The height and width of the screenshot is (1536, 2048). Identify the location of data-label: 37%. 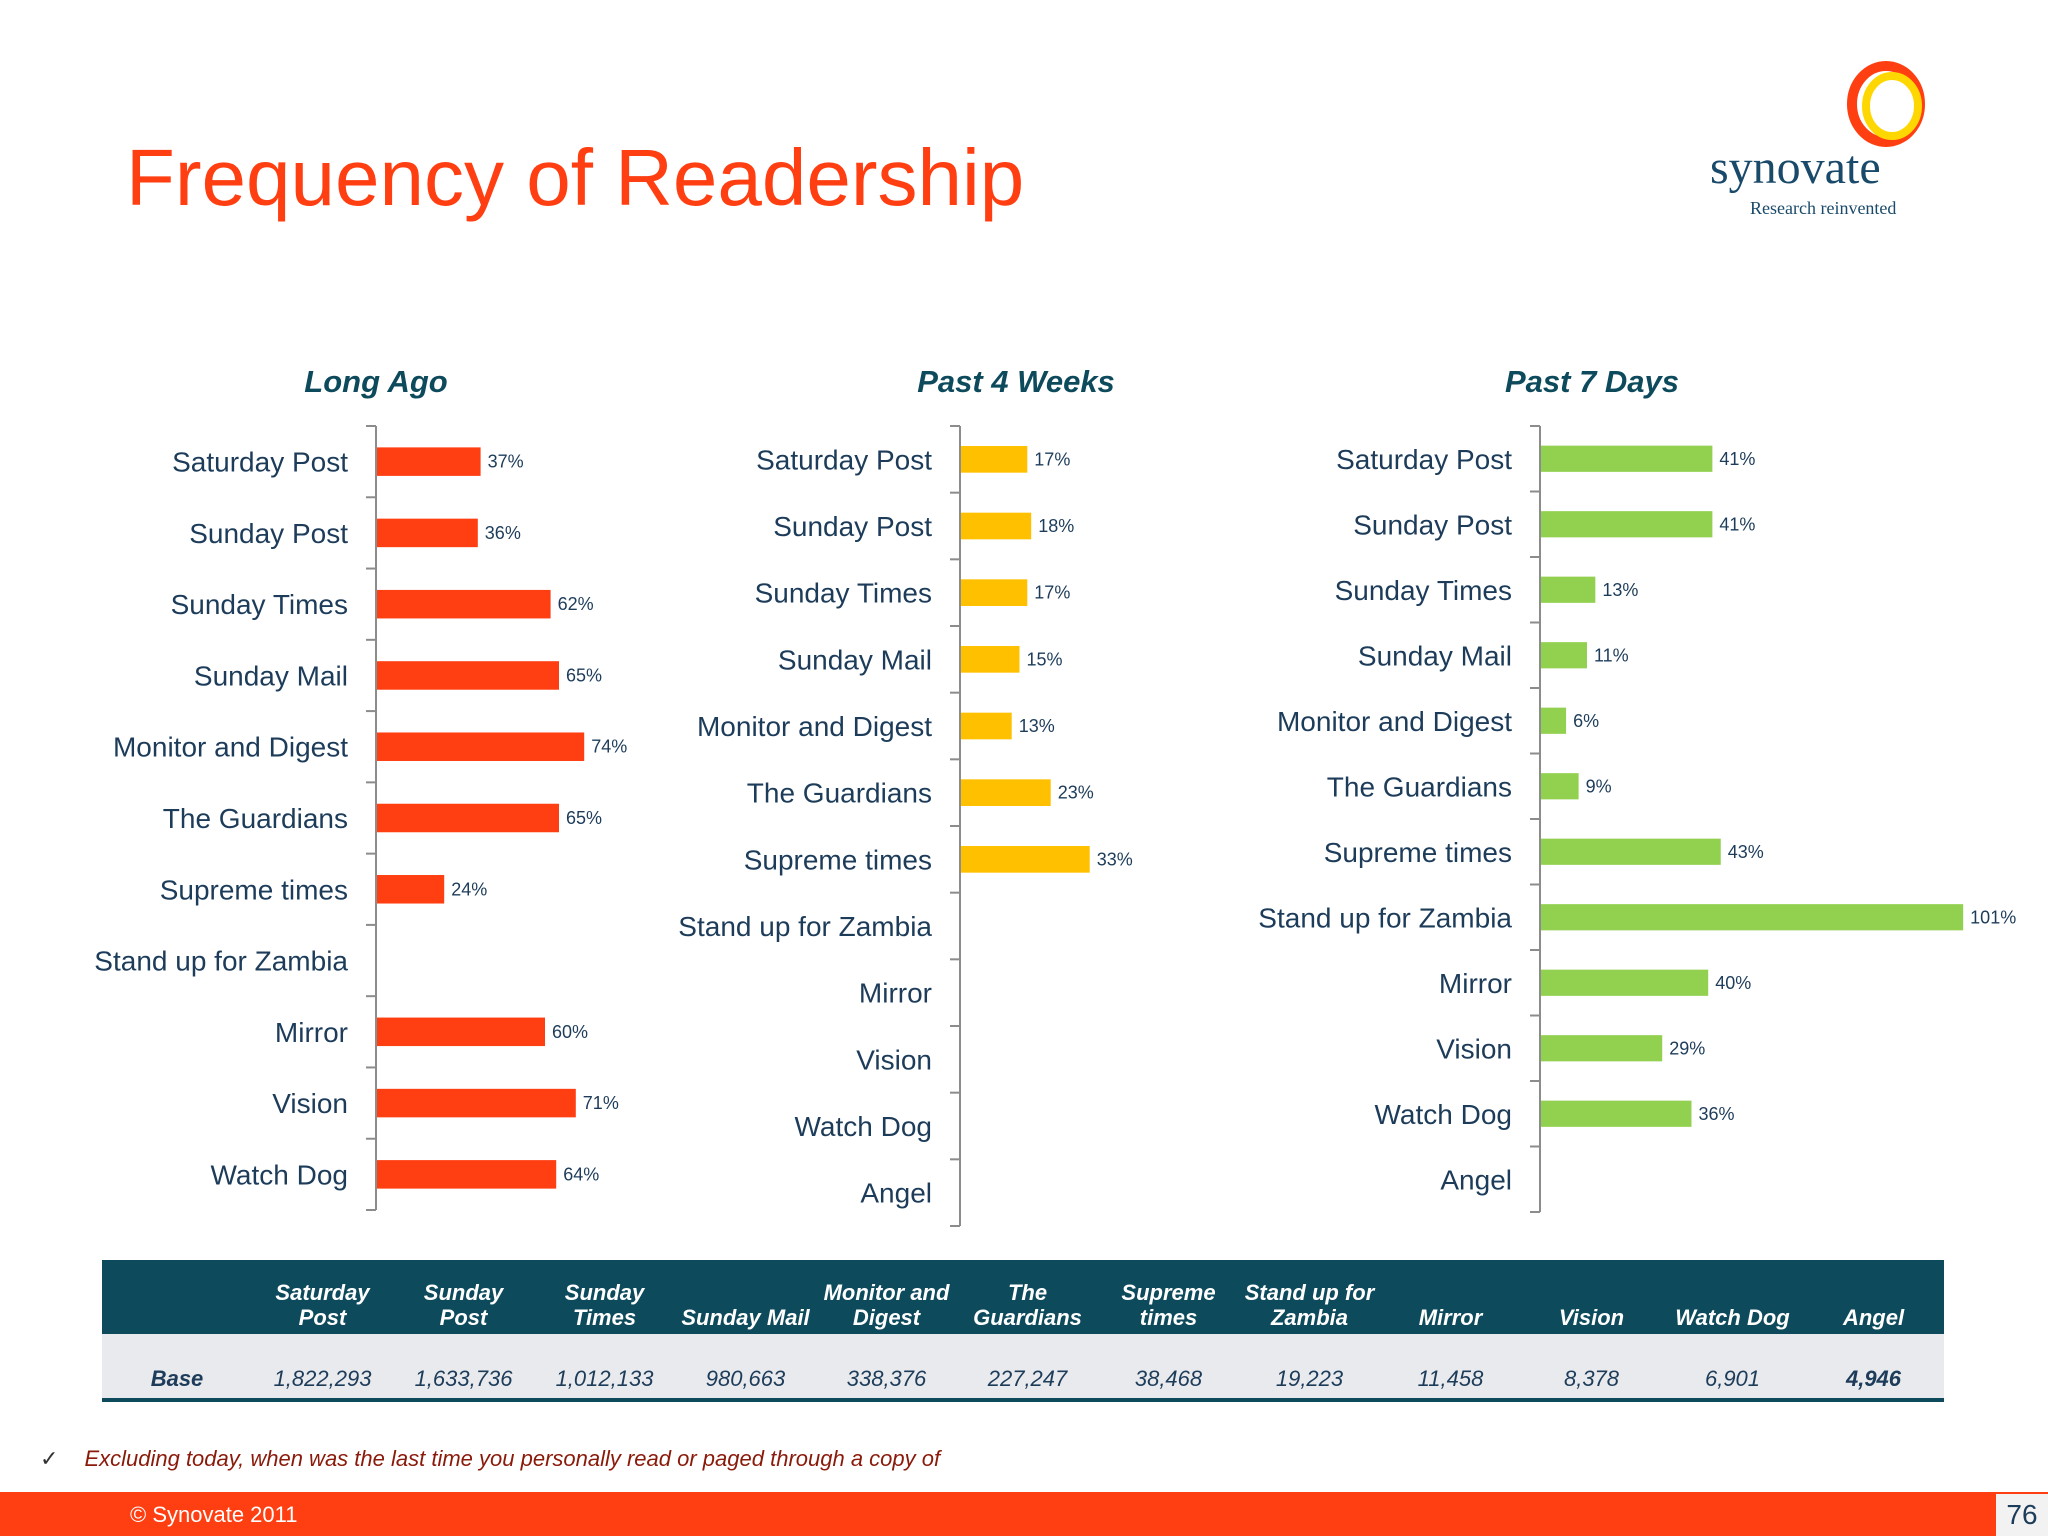
(506, 462).